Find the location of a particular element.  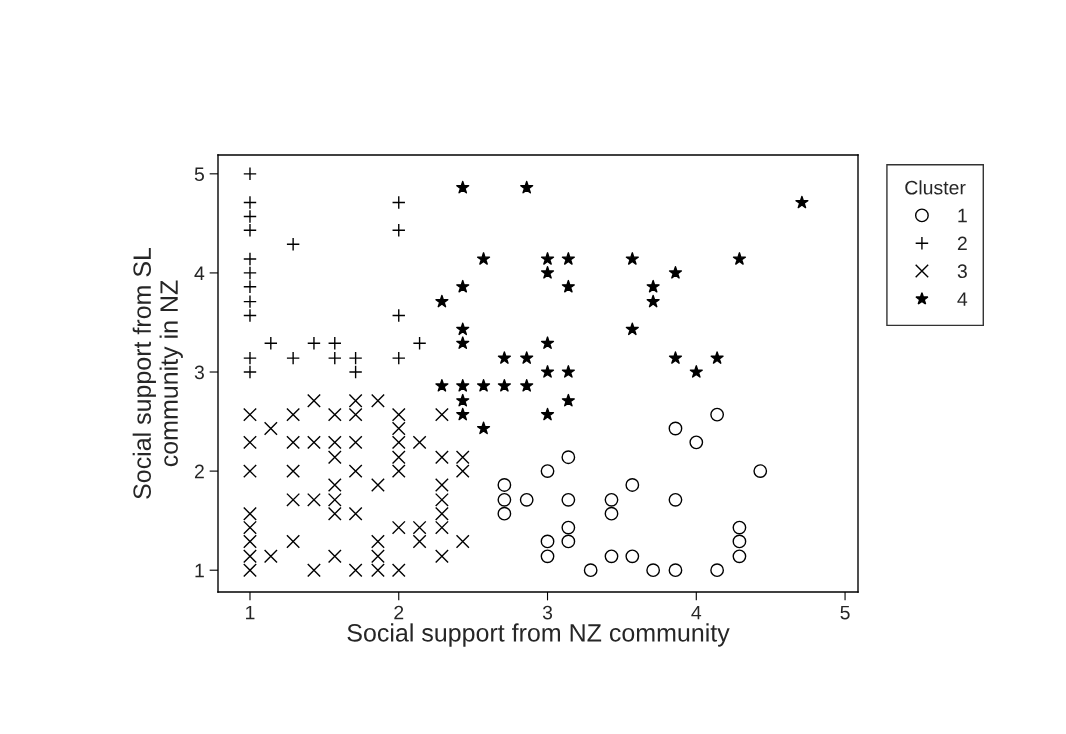

y-tick-label: 4 is located at coordinates (199, 273).